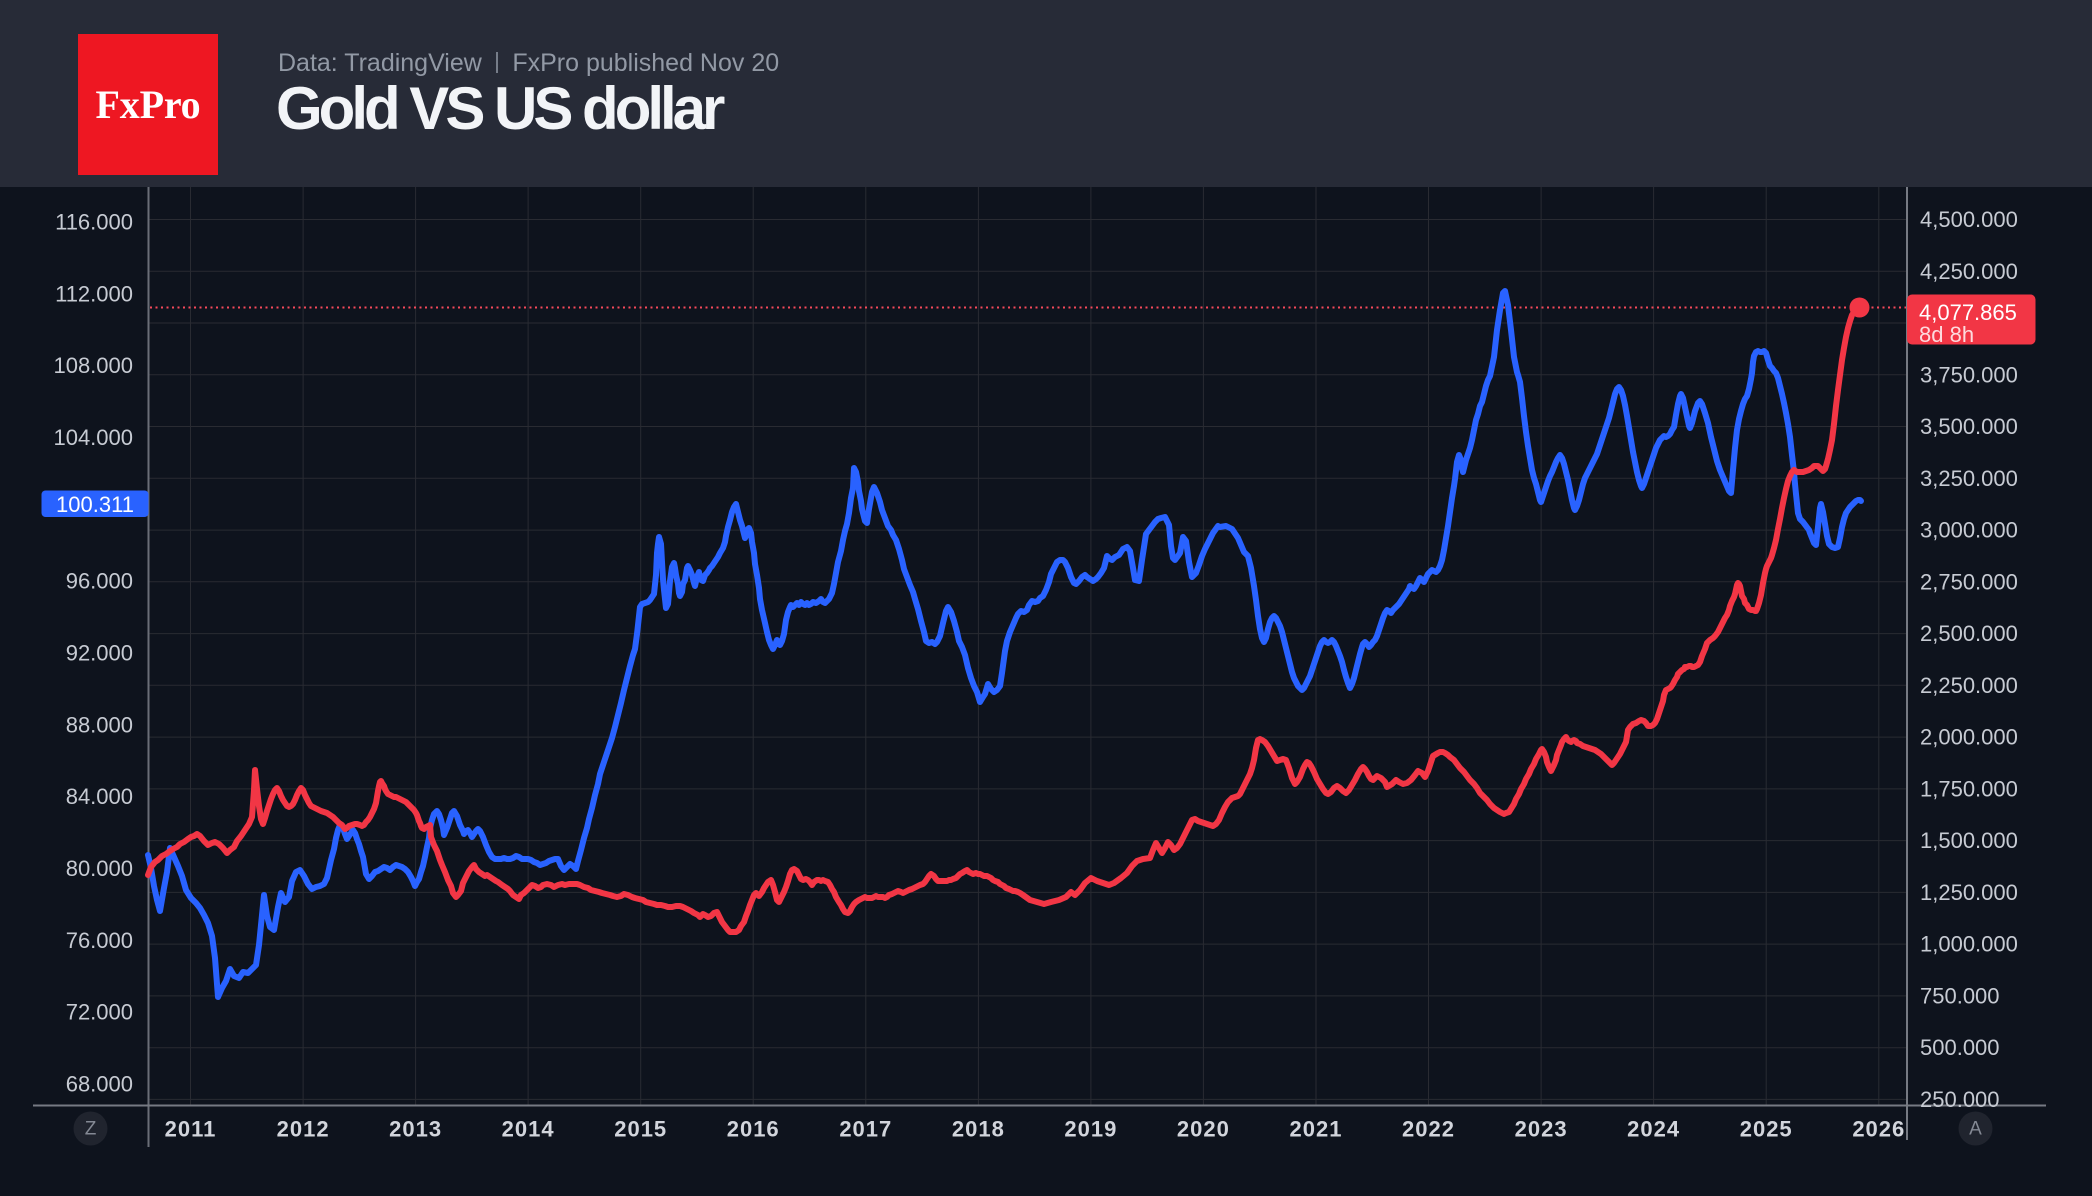  What do you see at coordinates (94, 293) in the screenshot?
I see `svg-text: 112.000` at bounding box center [94, 293].